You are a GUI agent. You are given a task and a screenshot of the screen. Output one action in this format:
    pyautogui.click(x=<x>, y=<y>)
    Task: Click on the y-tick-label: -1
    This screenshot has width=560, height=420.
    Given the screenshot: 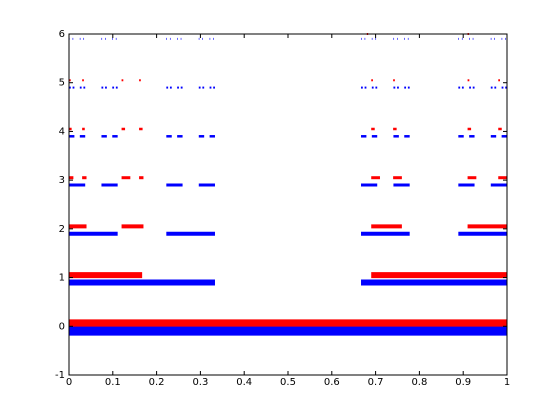 What is the action you would take?
    pyautogui.click(x=60, y=375)
    